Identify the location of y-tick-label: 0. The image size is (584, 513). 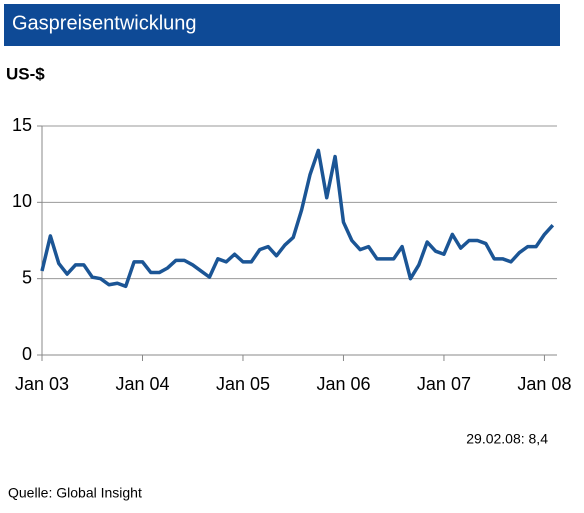
(27, 354).